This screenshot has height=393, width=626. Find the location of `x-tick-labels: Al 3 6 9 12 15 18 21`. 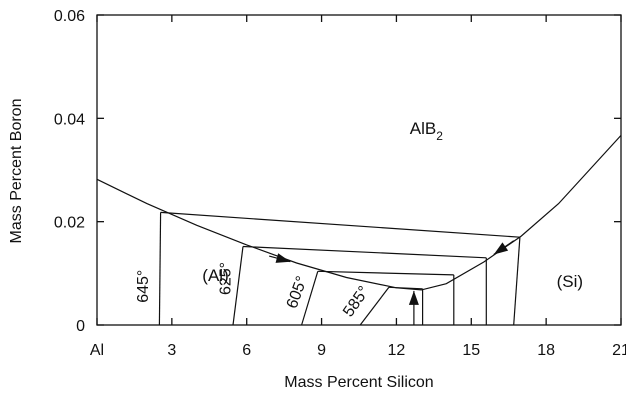

x-tick-labels: Al 3 6 9 12 15 18 21 is located at coordinates (358, 350).